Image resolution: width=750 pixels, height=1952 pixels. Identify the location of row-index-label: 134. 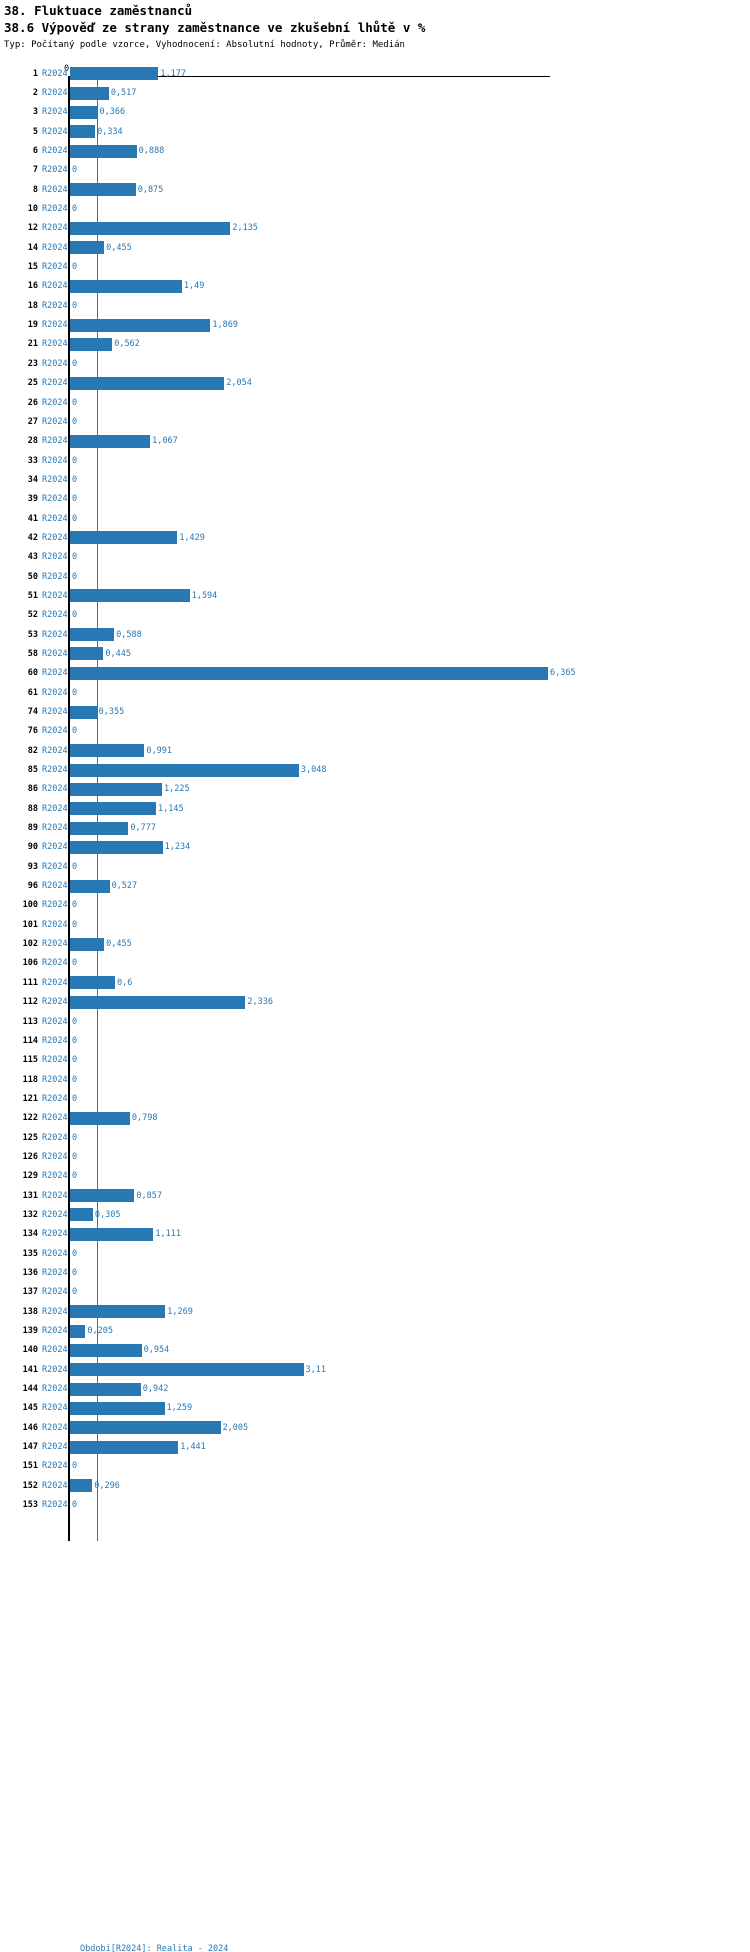
(30, 1234).